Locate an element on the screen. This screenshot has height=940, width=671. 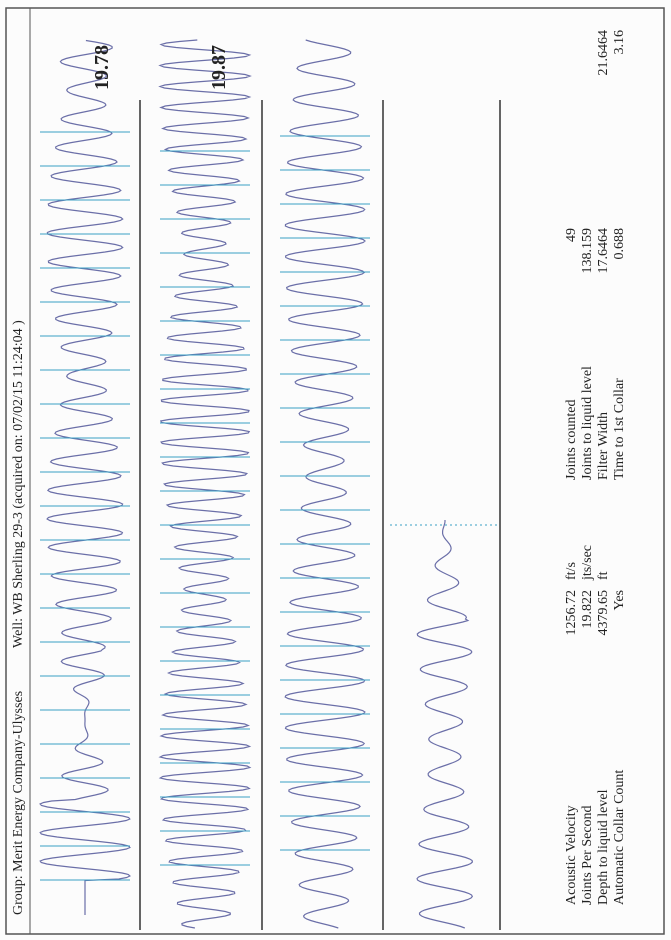
result-label: Acoustic Velocity is located at coordinates (571, 855).